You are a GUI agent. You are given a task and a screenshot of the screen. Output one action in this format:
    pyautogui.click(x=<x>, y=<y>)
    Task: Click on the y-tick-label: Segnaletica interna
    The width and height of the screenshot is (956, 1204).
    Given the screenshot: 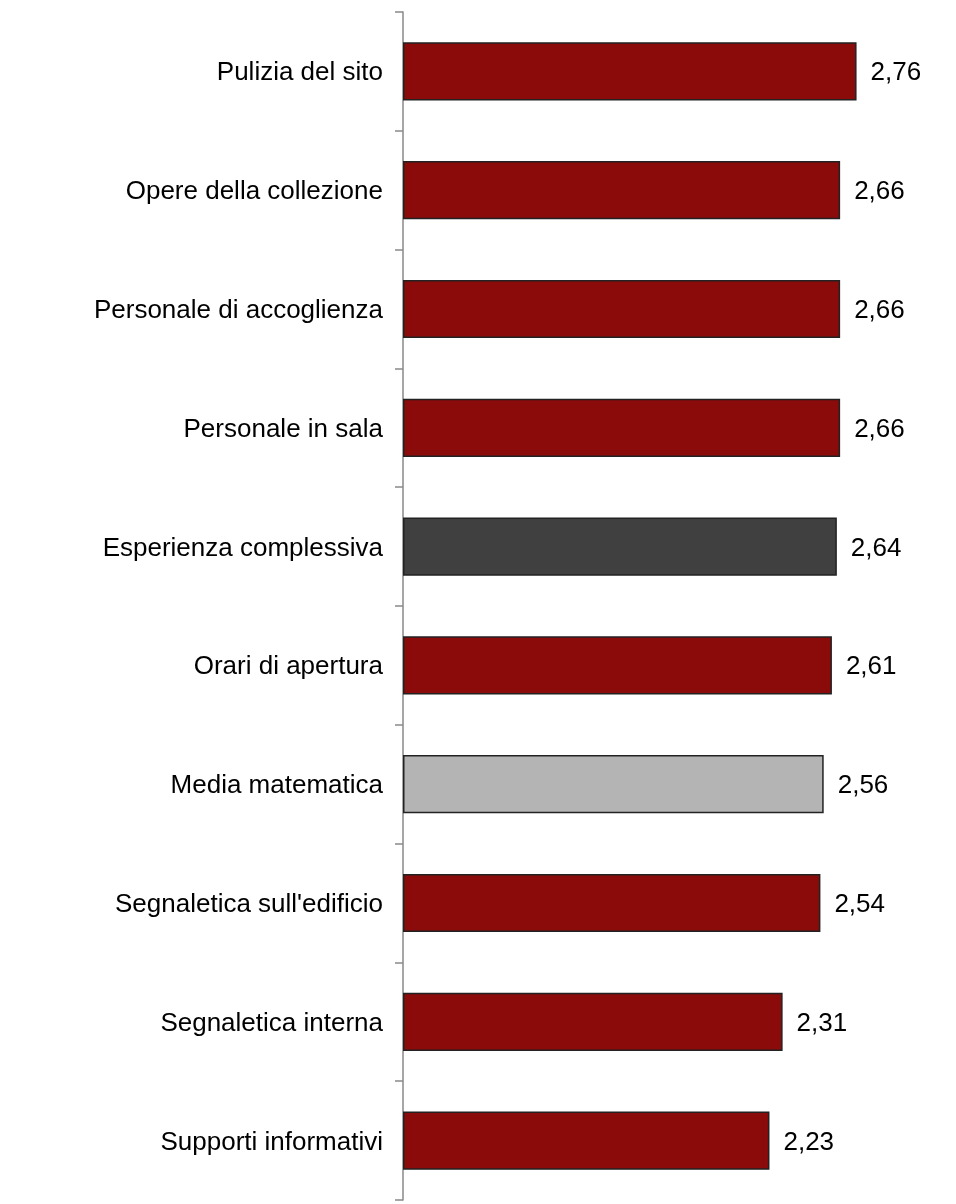 What is the action you would take?
    pyautogui.click(x=272, y=1021)
    